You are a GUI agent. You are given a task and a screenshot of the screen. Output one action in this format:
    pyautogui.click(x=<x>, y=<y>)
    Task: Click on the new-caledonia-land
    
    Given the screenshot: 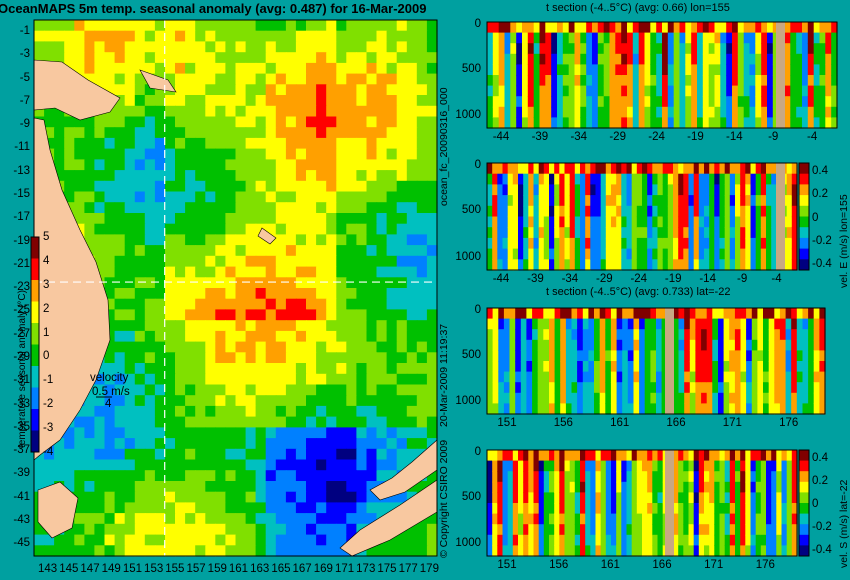 What is the action you would take?
    pyautogui.click(x=267, y=236)
    